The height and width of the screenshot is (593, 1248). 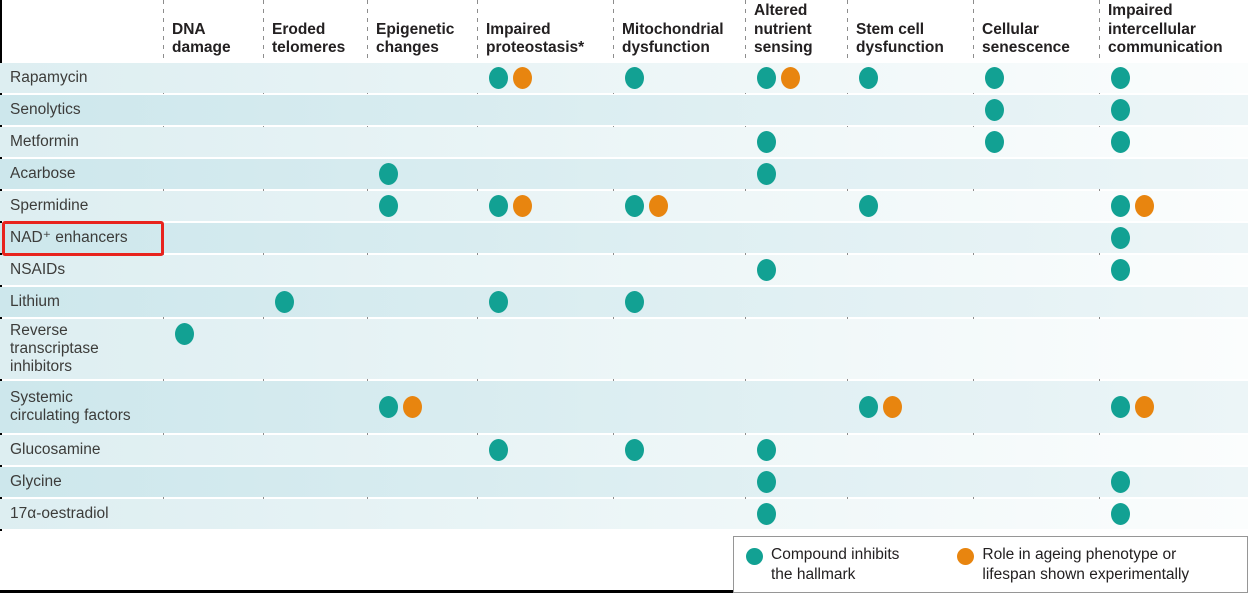 I want to click on row-label: NAD⁺ enhancers, so click(x=82, y=238).